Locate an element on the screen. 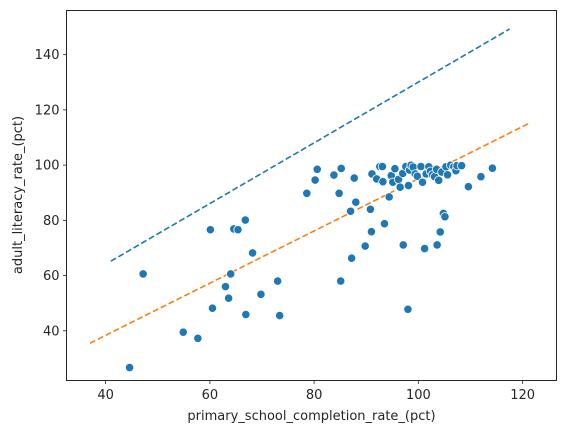  y-axis-label: adult_literacy_rate_(pct) is located at coordinates (18, 195).